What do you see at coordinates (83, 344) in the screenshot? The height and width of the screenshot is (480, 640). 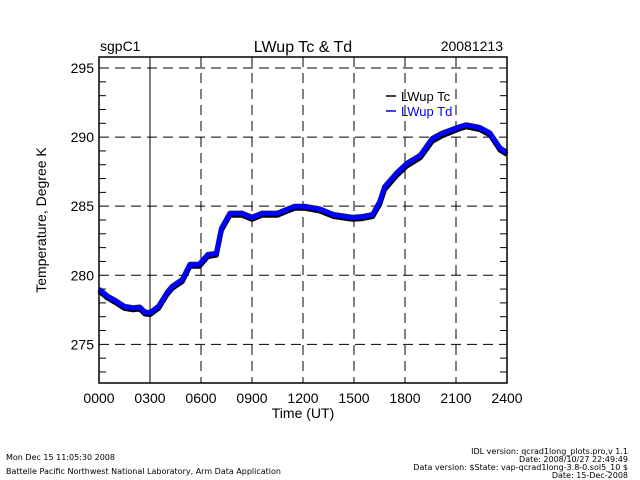 I see `y-tick-label: 275` at bounding box center [83, 344].